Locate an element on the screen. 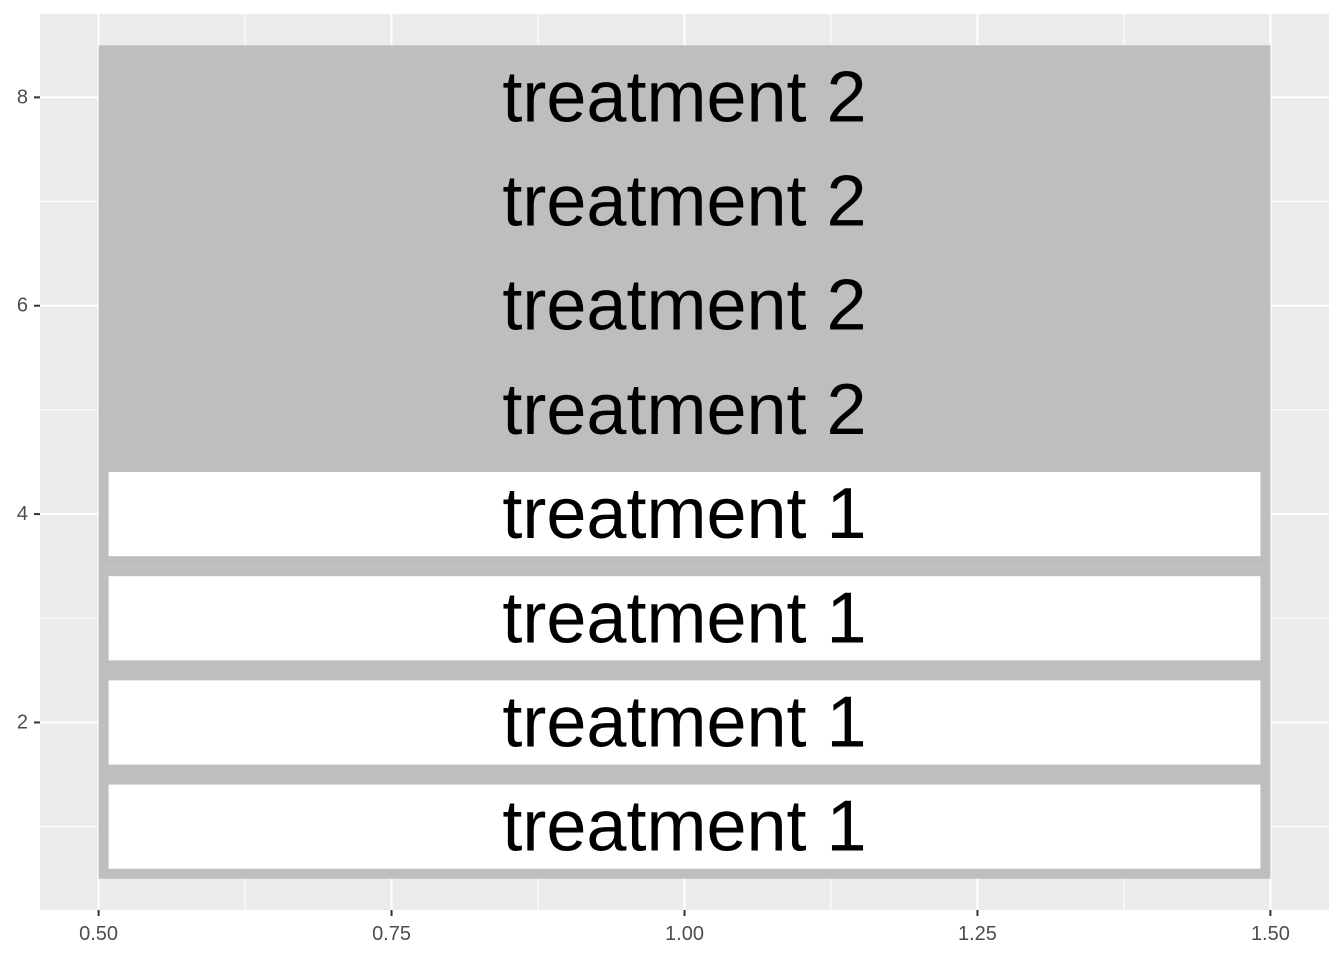 This screenshot has height=960, width=1344. x-tick-label: 0.50 is located at coordinates (98, 934).